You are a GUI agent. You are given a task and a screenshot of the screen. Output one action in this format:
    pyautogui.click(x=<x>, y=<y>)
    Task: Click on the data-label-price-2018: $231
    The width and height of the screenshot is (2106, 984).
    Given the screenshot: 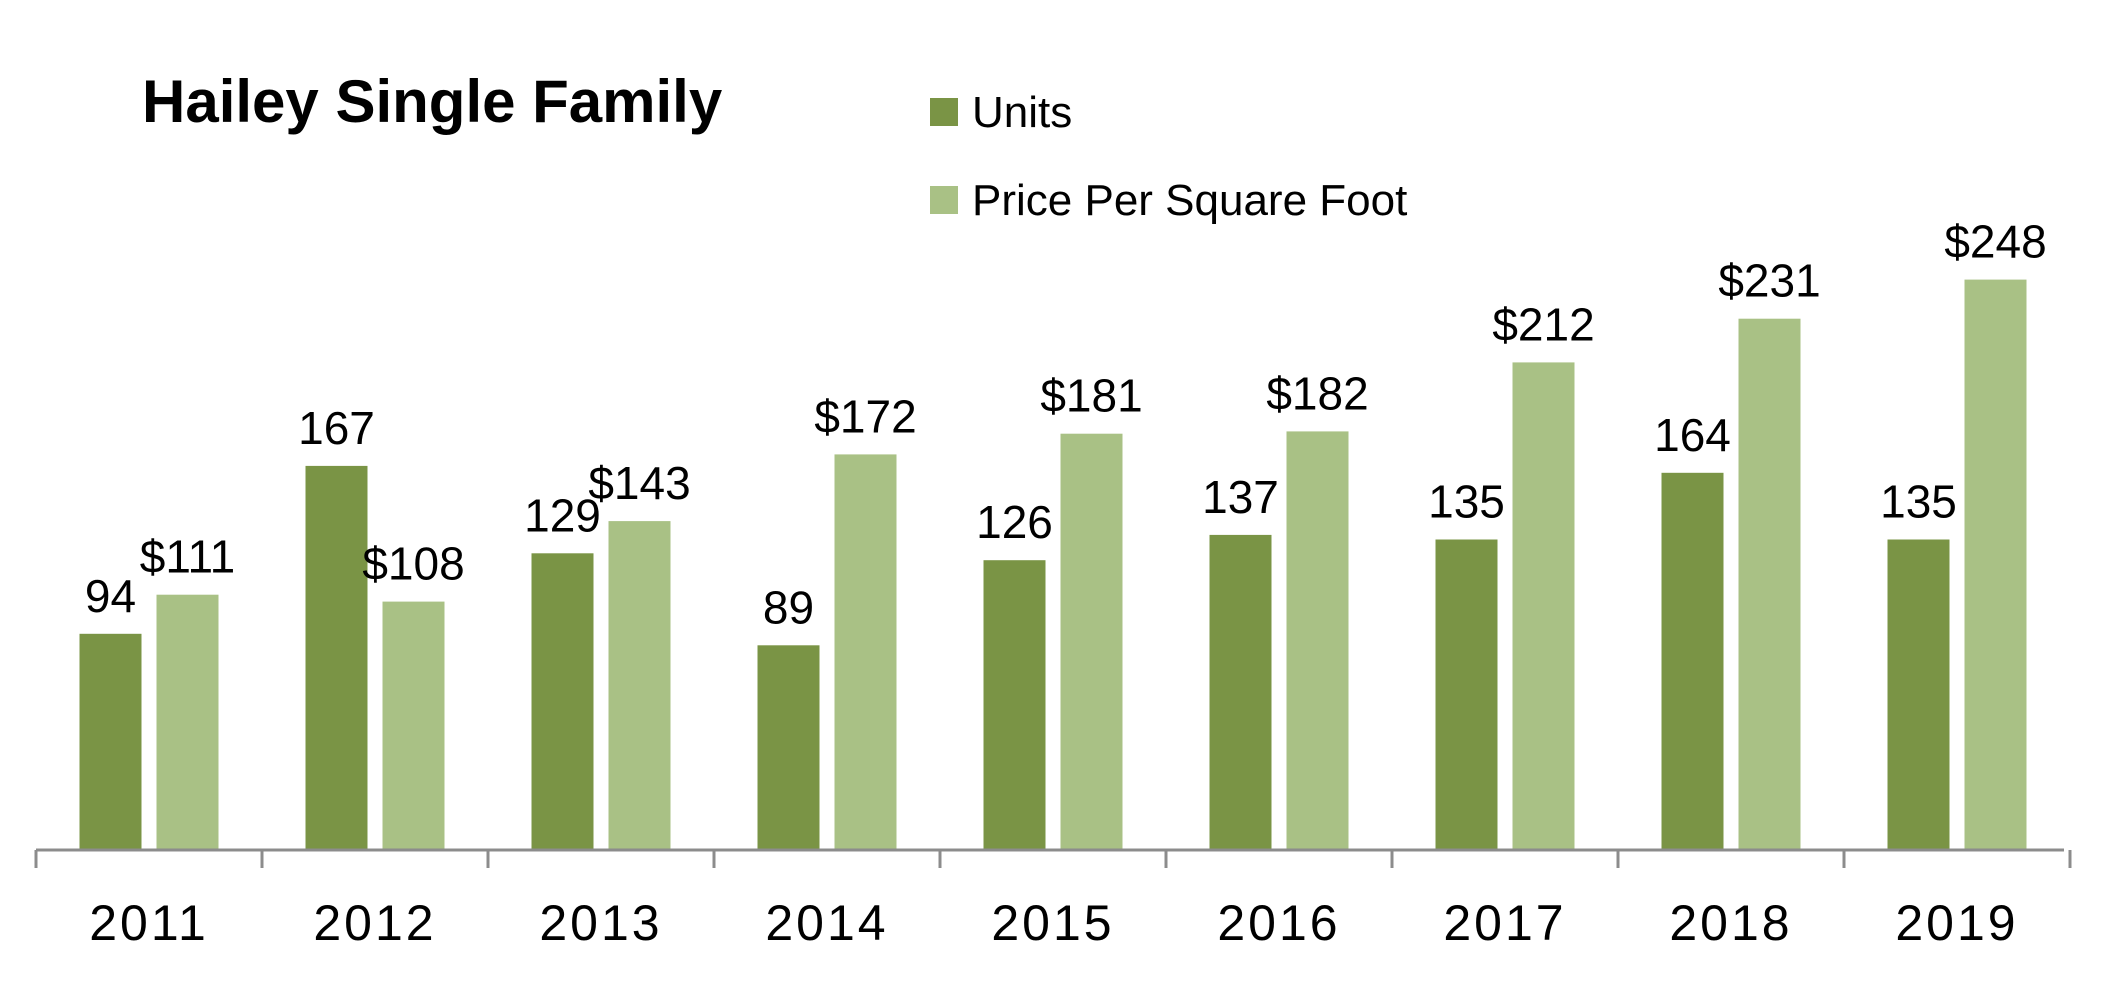 What is the action you would take?
    pyautogui.click(x=1769, y=281)
    